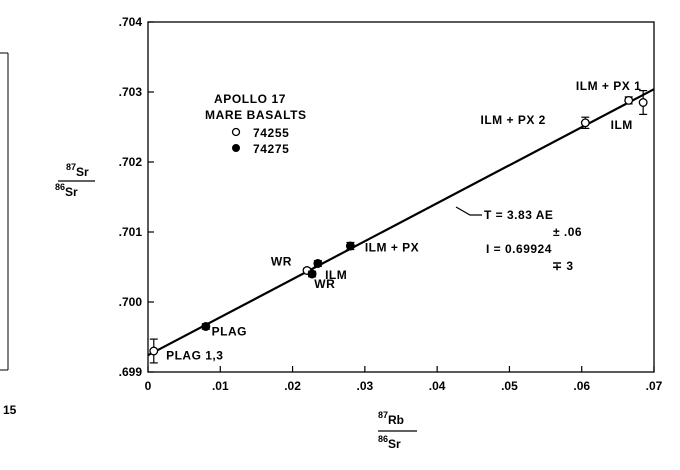  Describe the element at coordinates (60, 187) in the screenshot. I see `ylabel-den-sup: 86` at that location.